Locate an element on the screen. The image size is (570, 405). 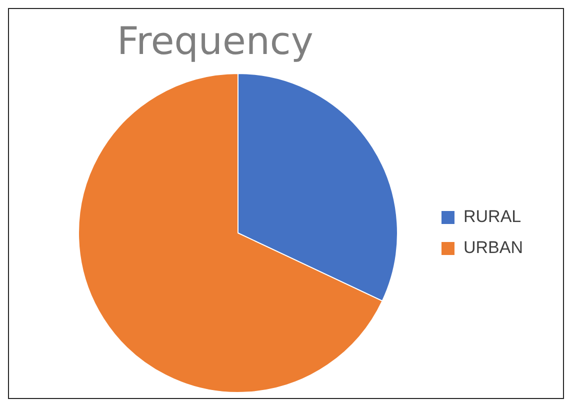
legend-label: URBAN is located at coordinates (493, 248).